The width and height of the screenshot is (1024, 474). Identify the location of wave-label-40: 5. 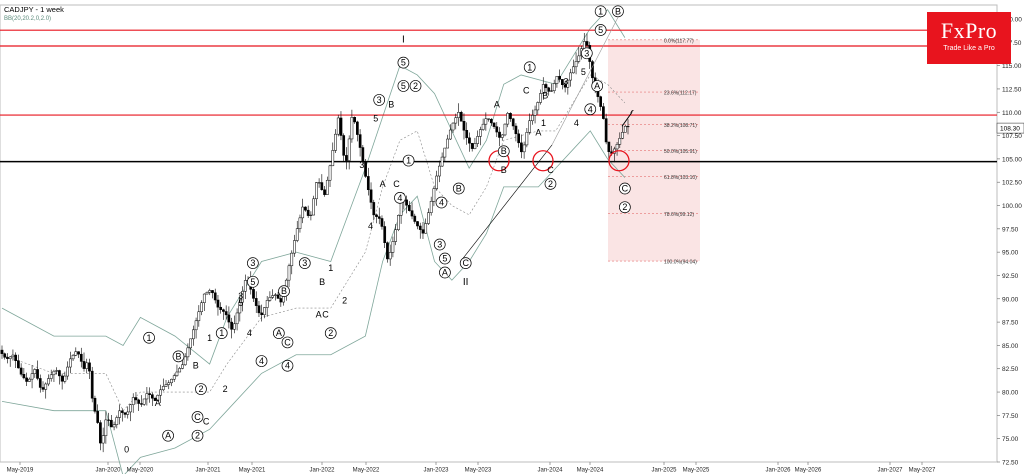
(403, 86).